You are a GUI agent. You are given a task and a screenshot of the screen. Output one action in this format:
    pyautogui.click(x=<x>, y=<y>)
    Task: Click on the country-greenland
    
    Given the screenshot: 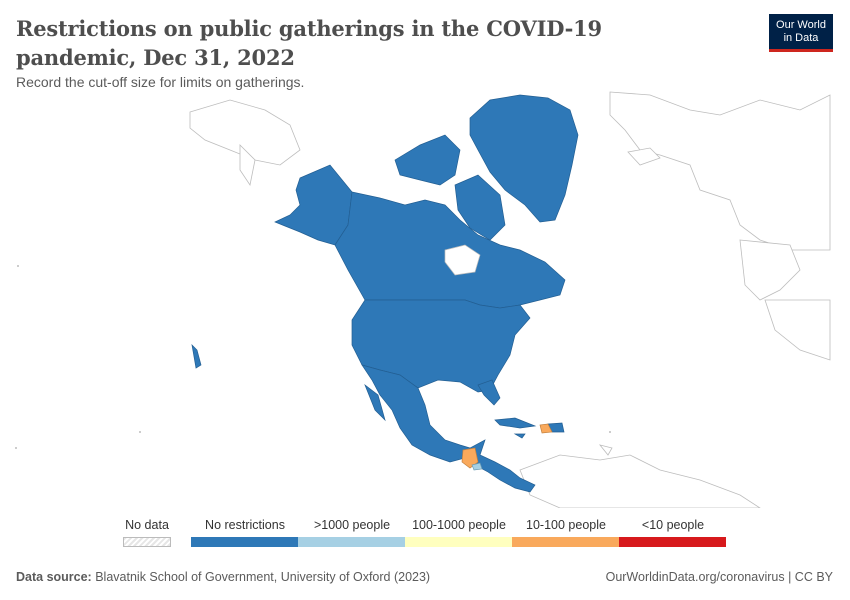 What is the action you would take?
    pyautogui.click(x=524, y=158)
    